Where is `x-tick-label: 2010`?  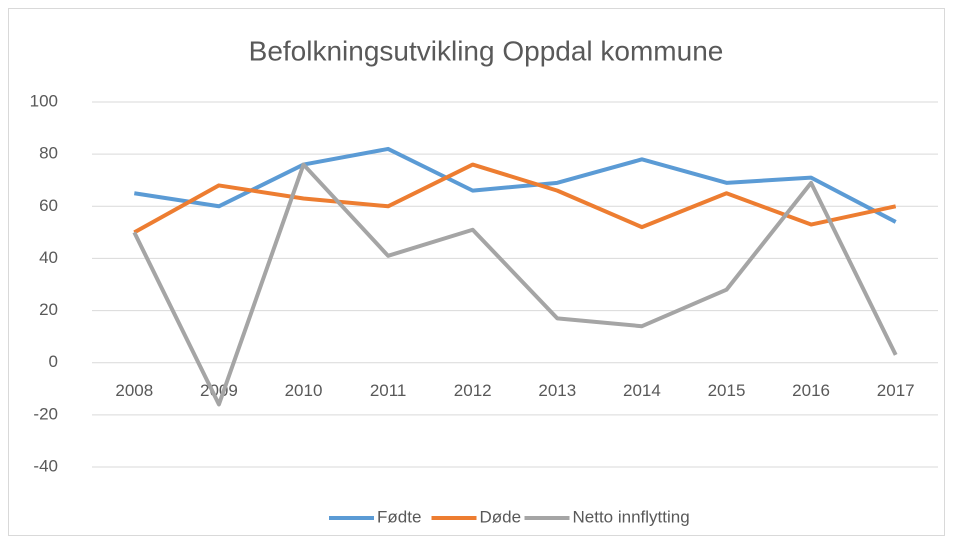 x-tick-label: 2010 is located at coordinates (304, 390).